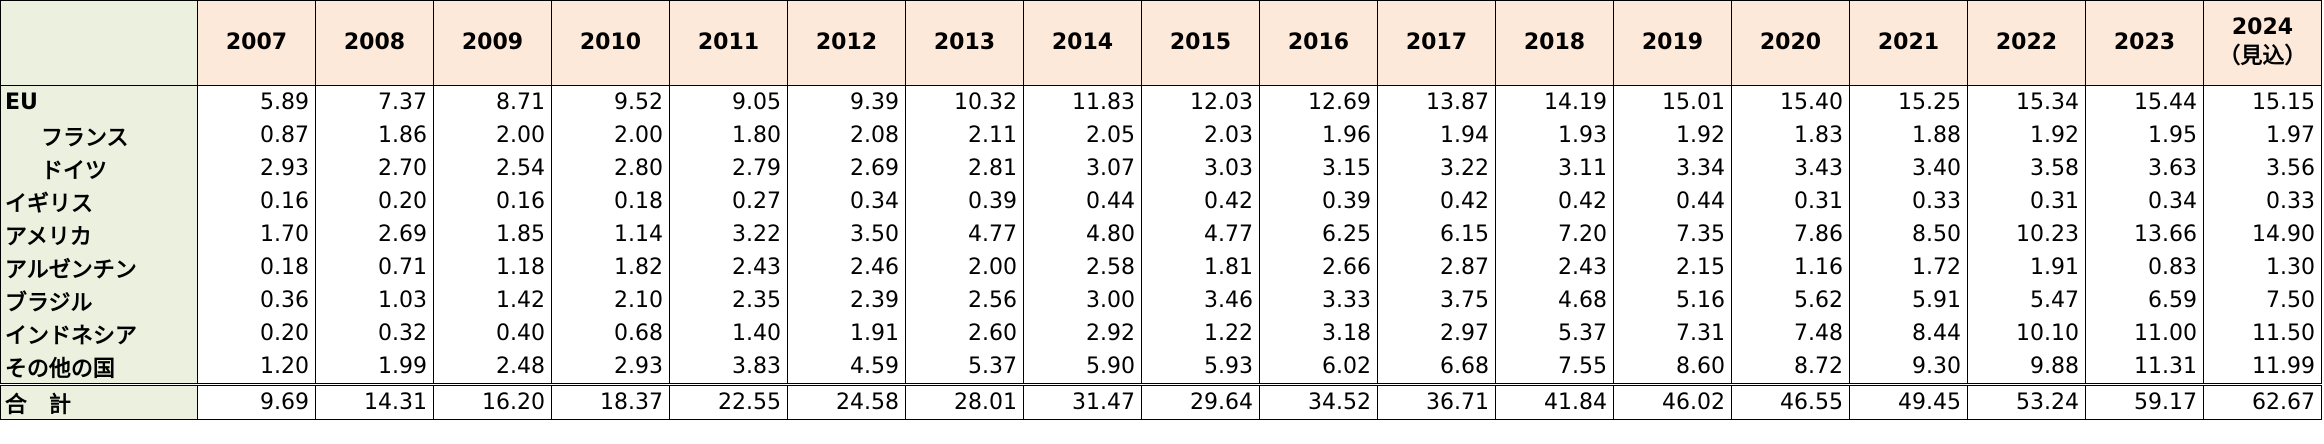 The image size is (2324, 444). What do you see at coordinates (610, 333) in the screenshot?
I see `value-cell: 0.68` at bounding box center [610, 333].